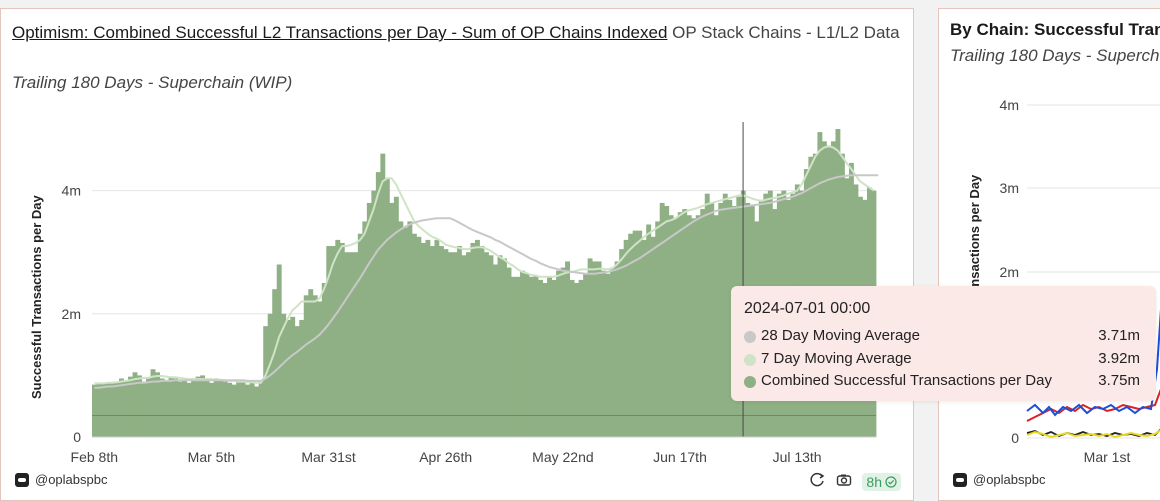 This screenshot has height=501, width=1160. Describe the element at coordinates (881, 481) in the screenshot. I see `freshness-badge: 8h` at that location.